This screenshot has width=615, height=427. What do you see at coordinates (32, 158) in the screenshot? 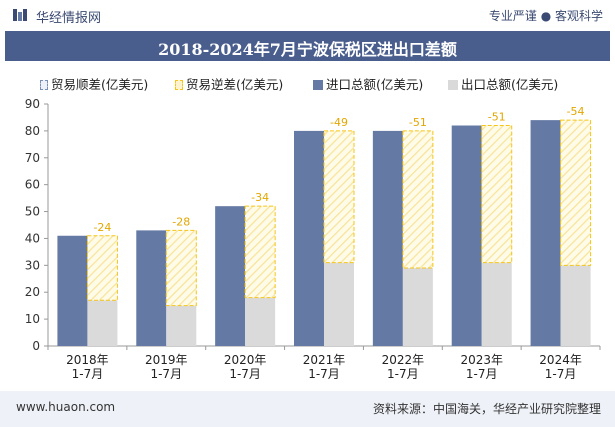
I see `y-tick-label: 70` at bounding box center [32, 158].